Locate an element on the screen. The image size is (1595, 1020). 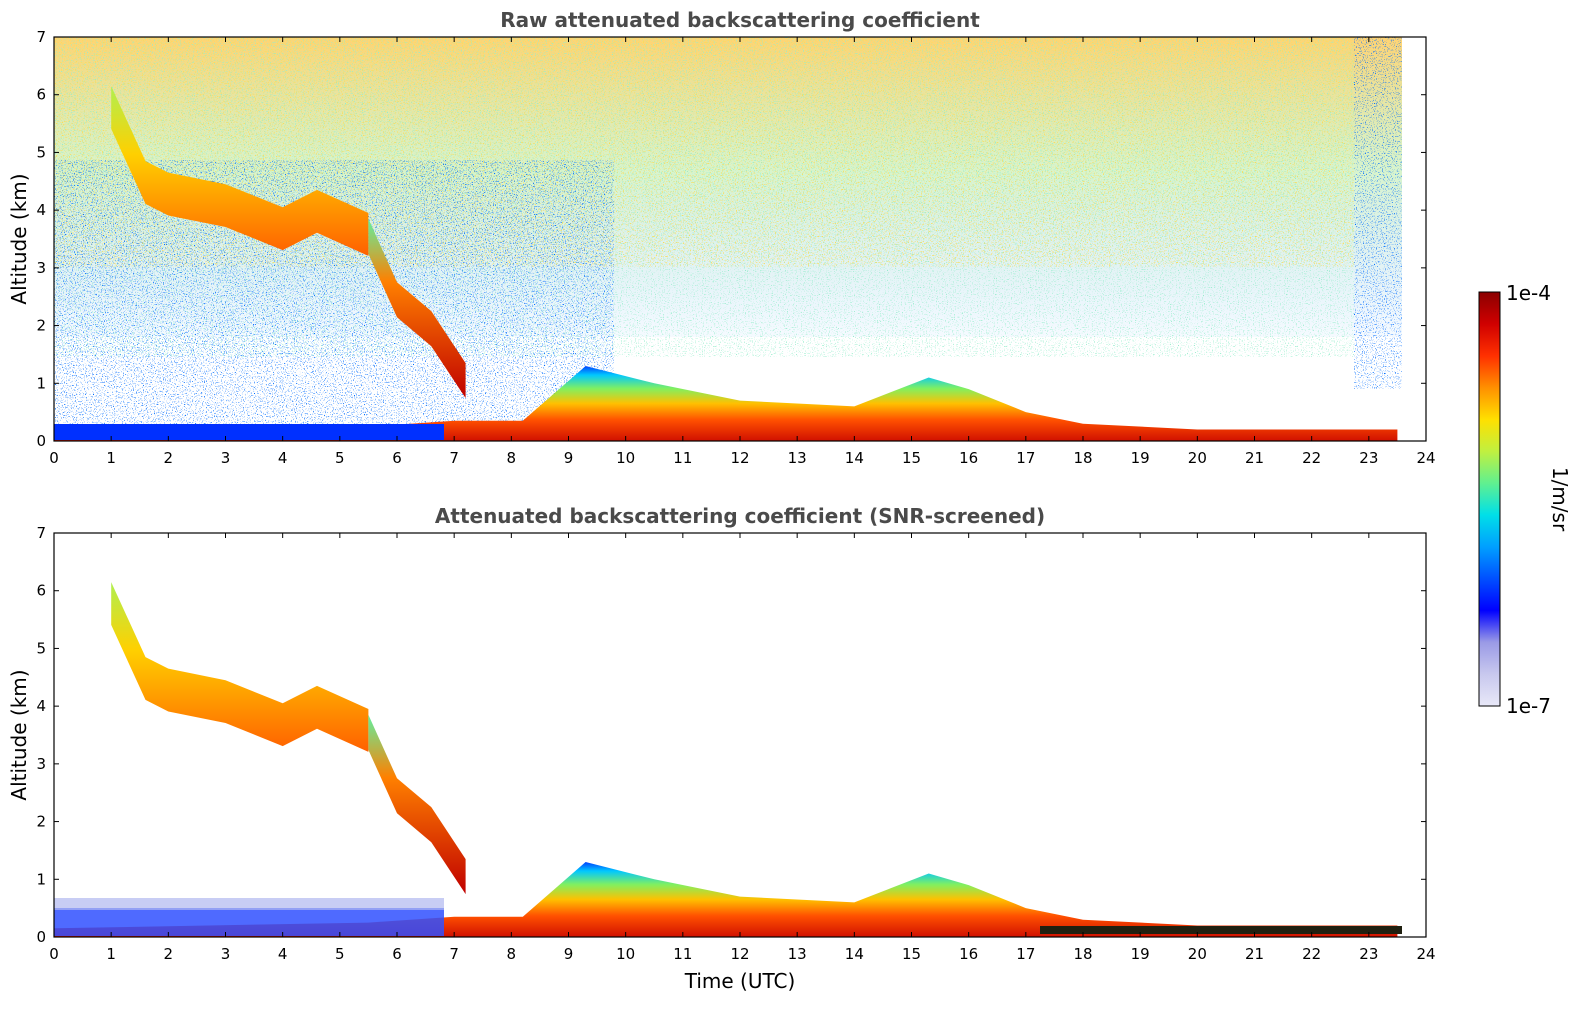
screened-boundary-layer is located at coordinates (726, 899).